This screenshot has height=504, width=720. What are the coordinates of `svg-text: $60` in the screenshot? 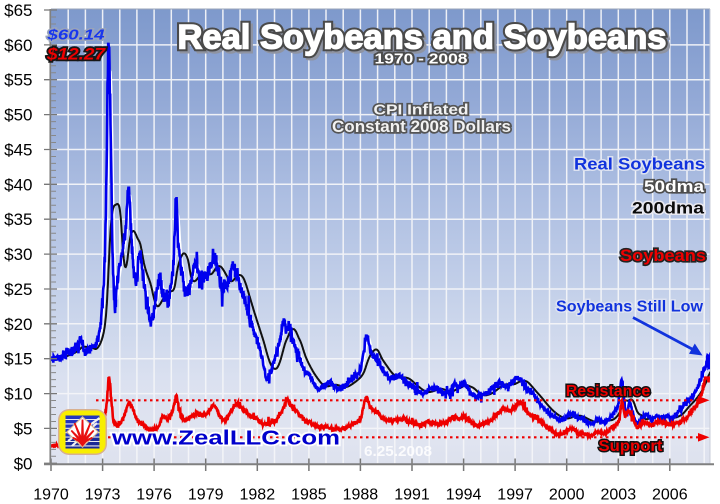 It's located at (18, 45).